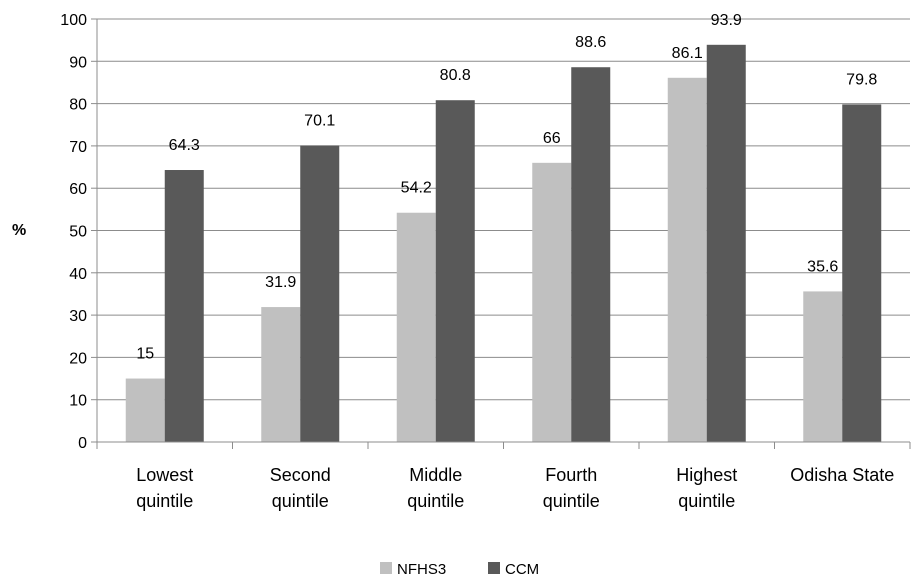 Image resolution: width=915 pixels, height=581 pixels. Describe the element at coordinates (78, 232) in the screenshot. I see `y-tick-label: 50` at that location.